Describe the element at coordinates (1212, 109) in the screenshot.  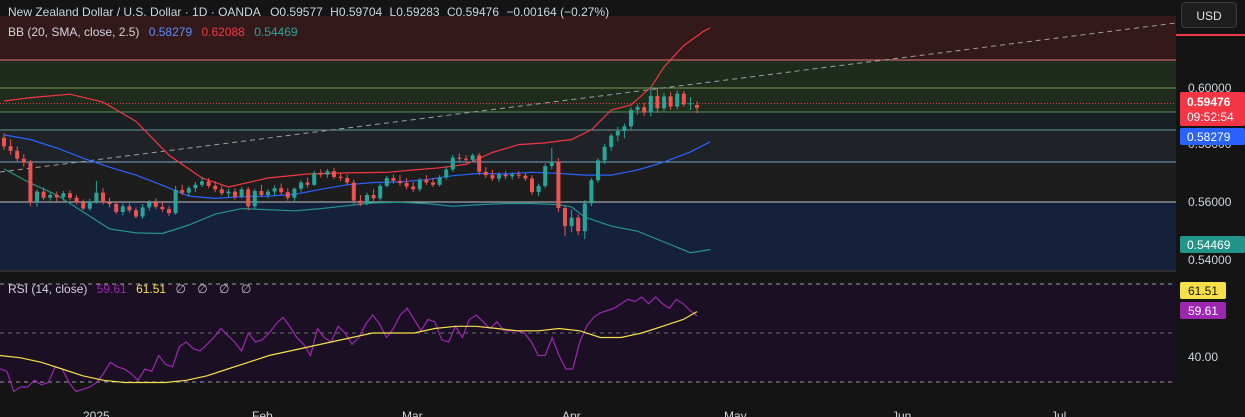
I see `last-price-label` at that location.